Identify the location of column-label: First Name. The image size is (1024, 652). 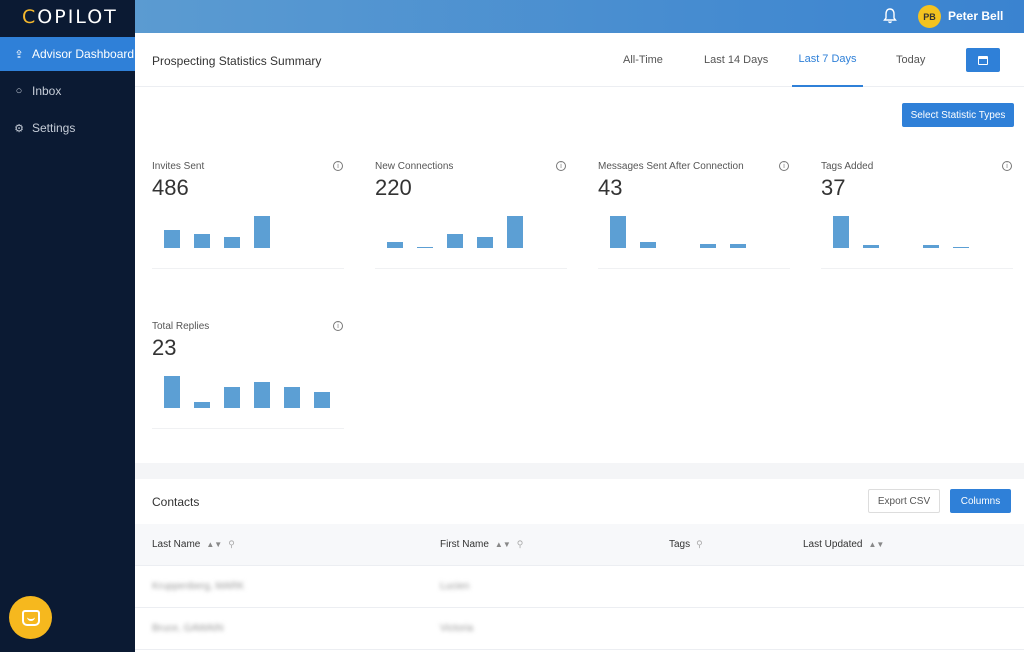
(464, 544).